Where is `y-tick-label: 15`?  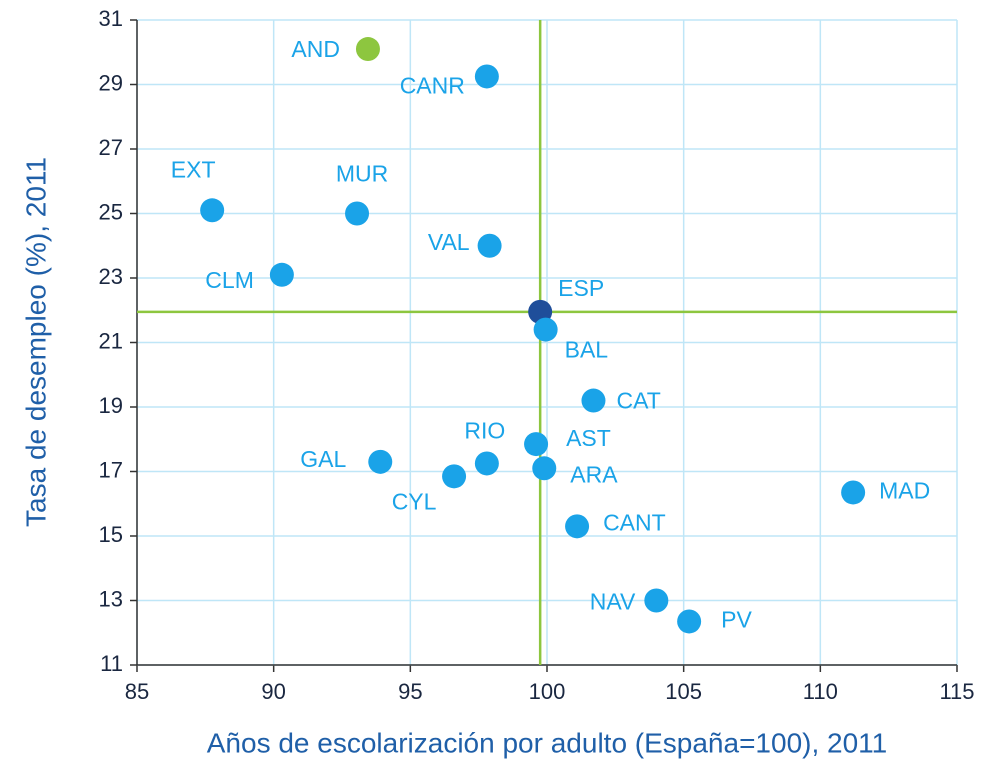
y-tick-label: 15 is located at coordinates (111, 534).